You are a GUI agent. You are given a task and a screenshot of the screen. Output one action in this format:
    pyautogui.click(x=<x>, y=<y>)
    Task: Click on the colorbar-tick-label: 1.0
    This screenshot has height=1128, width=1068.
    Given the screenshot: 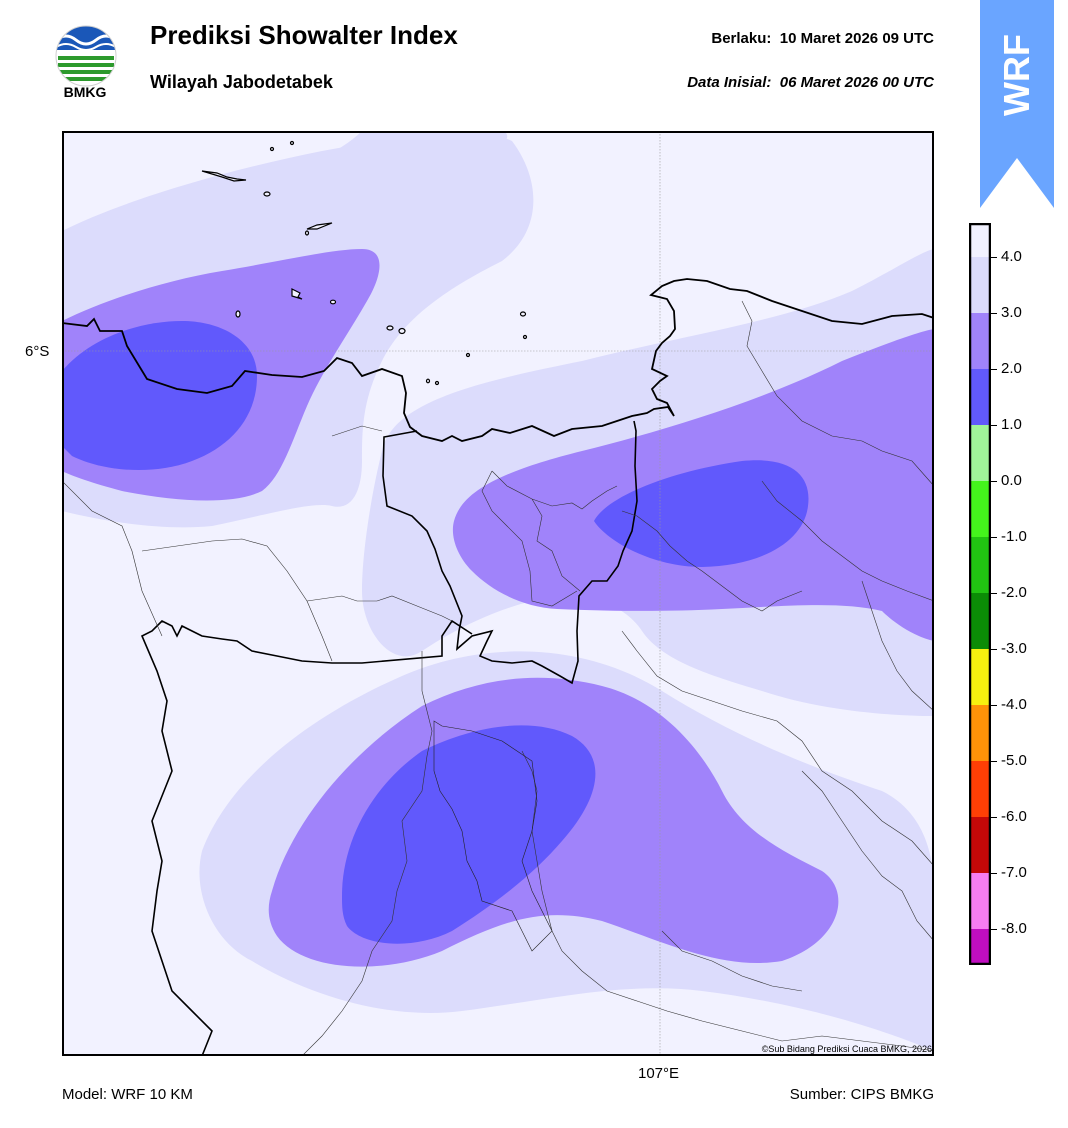 What is the action you would take?
    pyautogui.click(x=1011, y=424)
    